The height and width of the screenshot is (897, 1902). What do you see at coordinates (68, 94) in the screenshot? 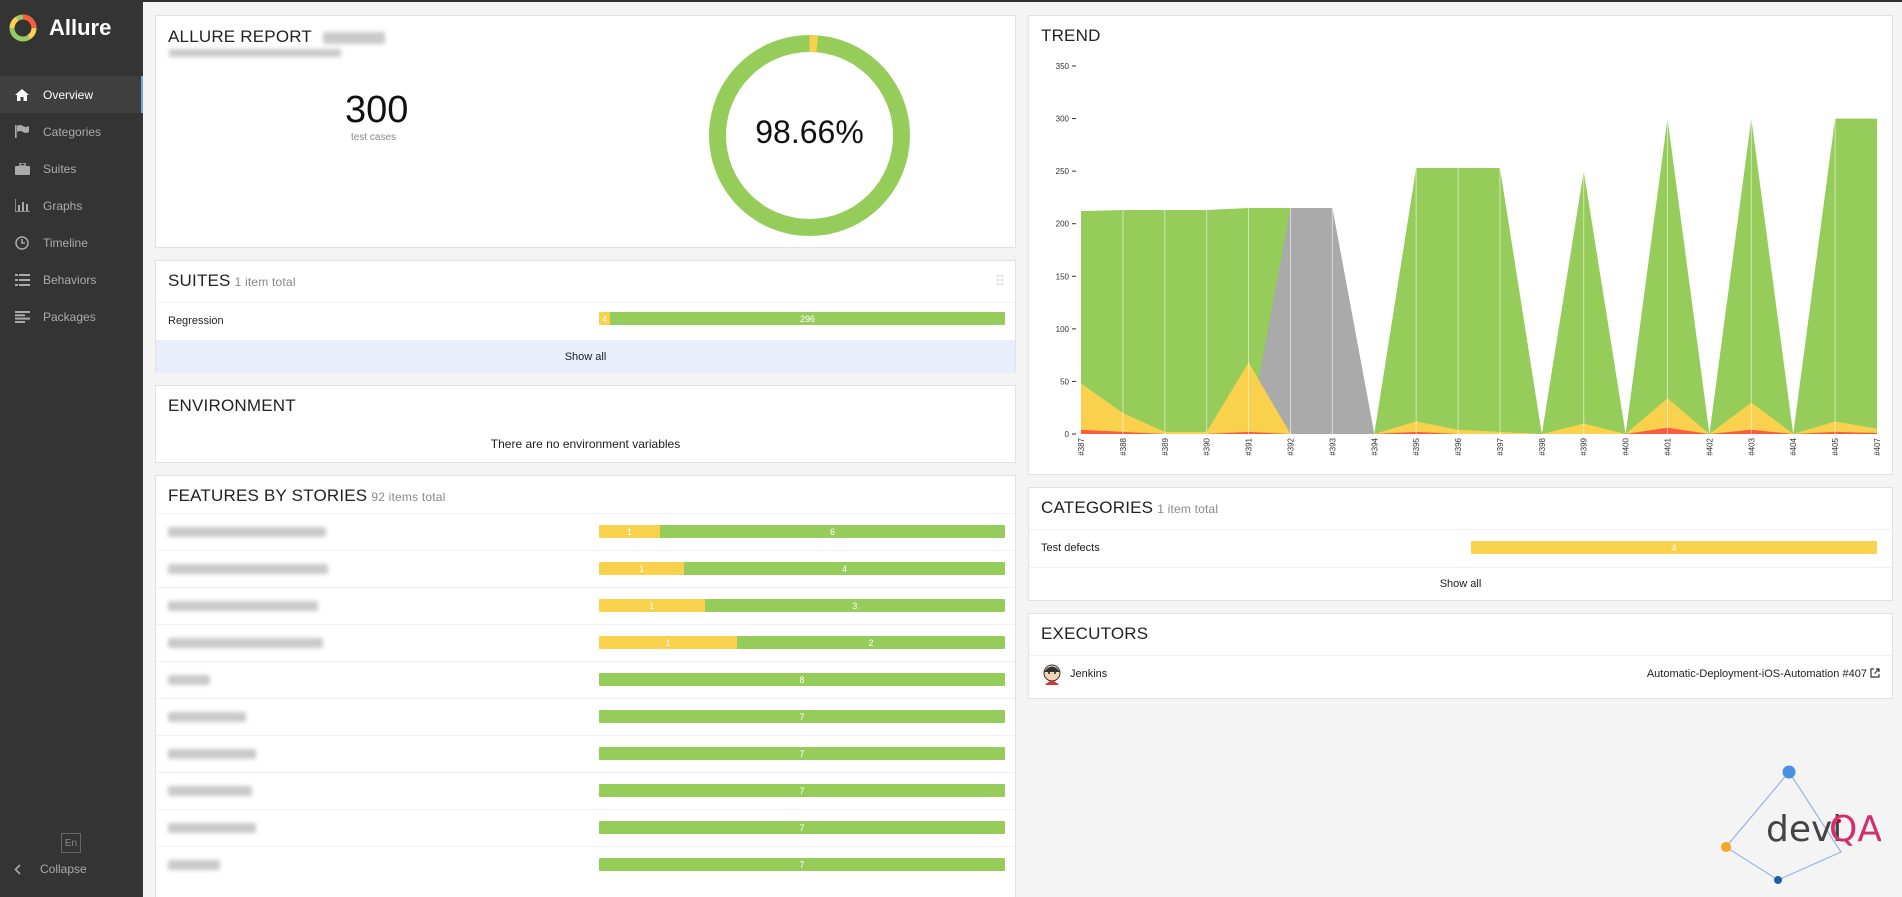
I see `sidebar-item-label: Overview` at bounding box center [68, 94].